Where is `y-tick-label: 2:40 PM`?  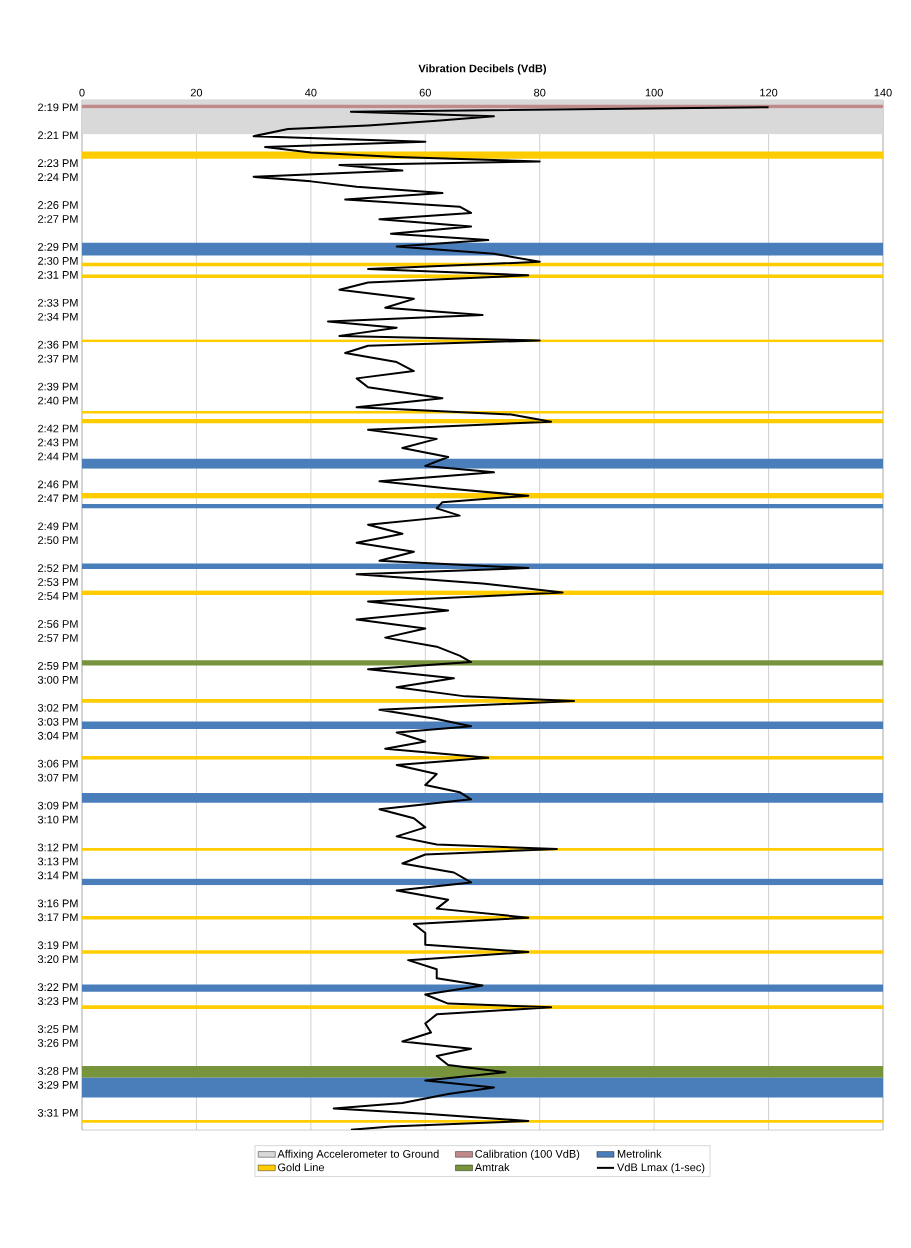 y-tick-label: 2:40 PM is located at coordinates (58, 400).